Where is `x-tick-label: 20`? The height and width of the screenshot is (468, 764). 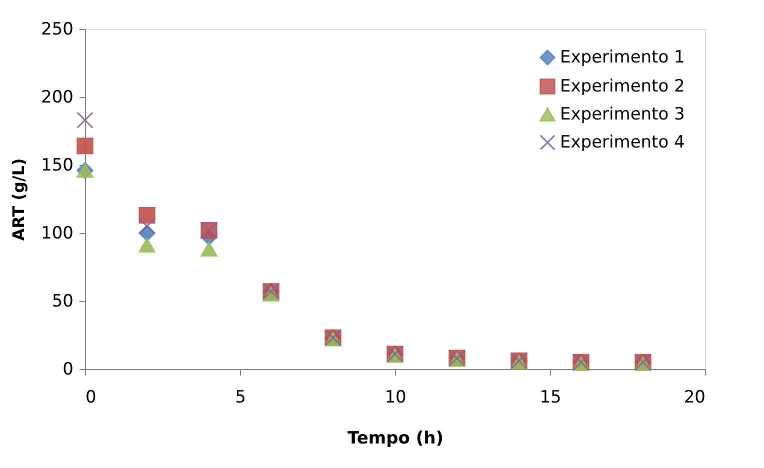
x-tick-label: 20 is located at coordinates (695, 398).